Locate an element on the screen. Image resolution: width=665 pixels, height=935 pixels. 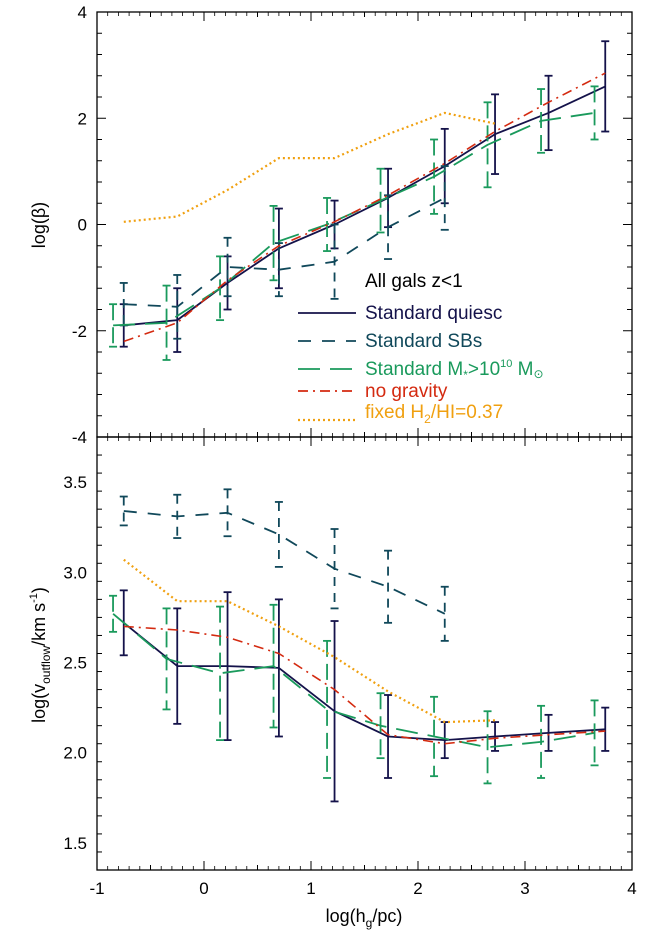
y-tick-label: 0 is located at coordinates (82, 225).